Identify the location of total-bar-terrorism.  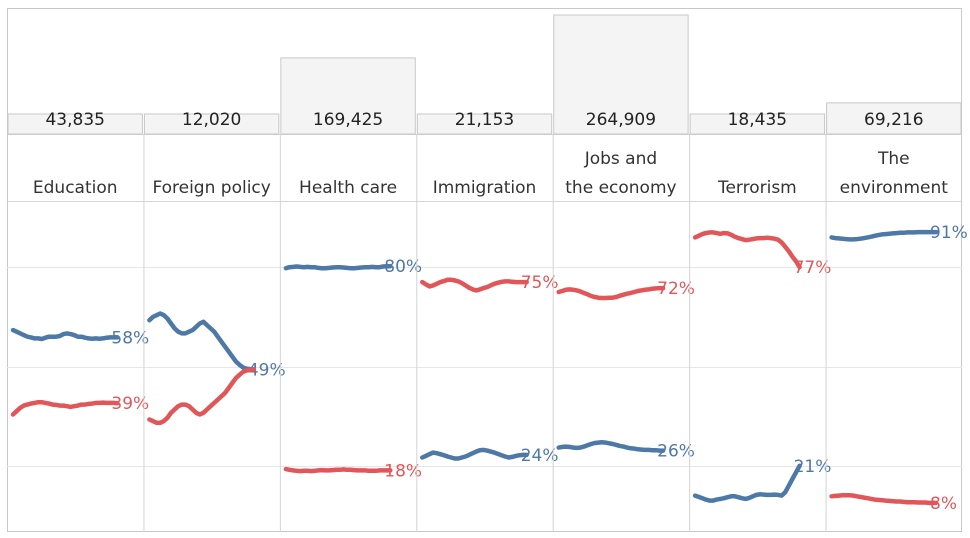
(757, 124).